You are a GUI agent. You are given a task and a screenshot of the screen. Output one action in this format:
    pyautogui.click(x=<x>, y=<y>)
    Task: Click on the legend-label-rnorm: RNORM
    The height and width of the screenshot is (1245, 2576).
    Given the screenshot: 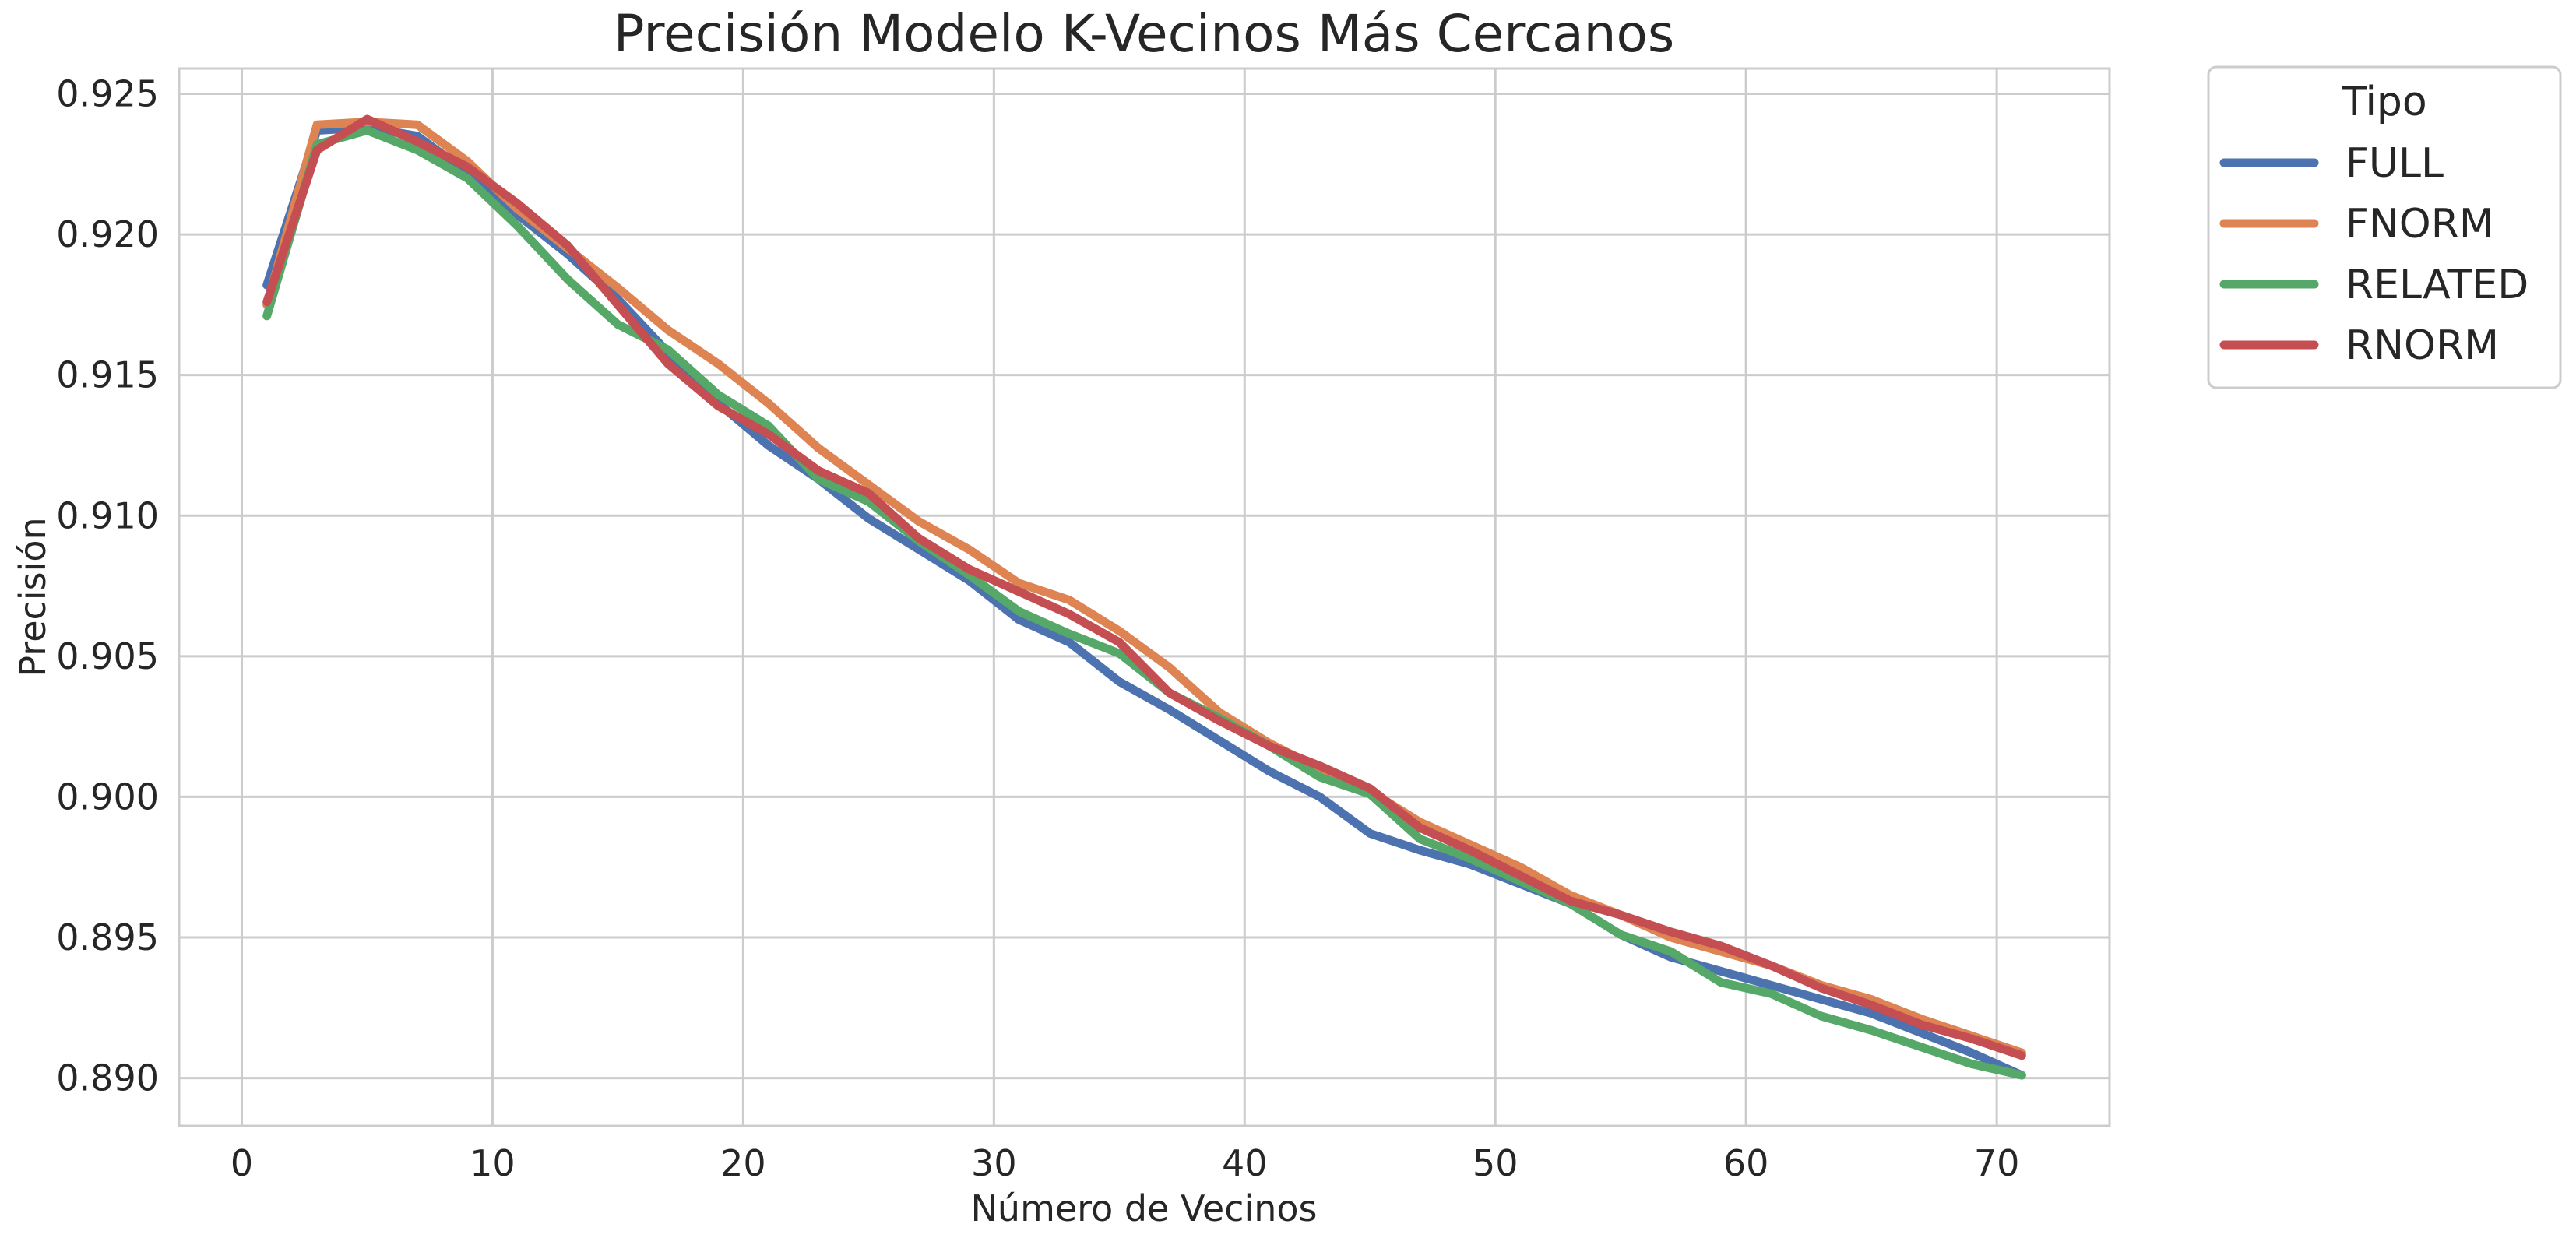 What is the action you would take?
    pyautogui.click(x=2422, y=345)
    